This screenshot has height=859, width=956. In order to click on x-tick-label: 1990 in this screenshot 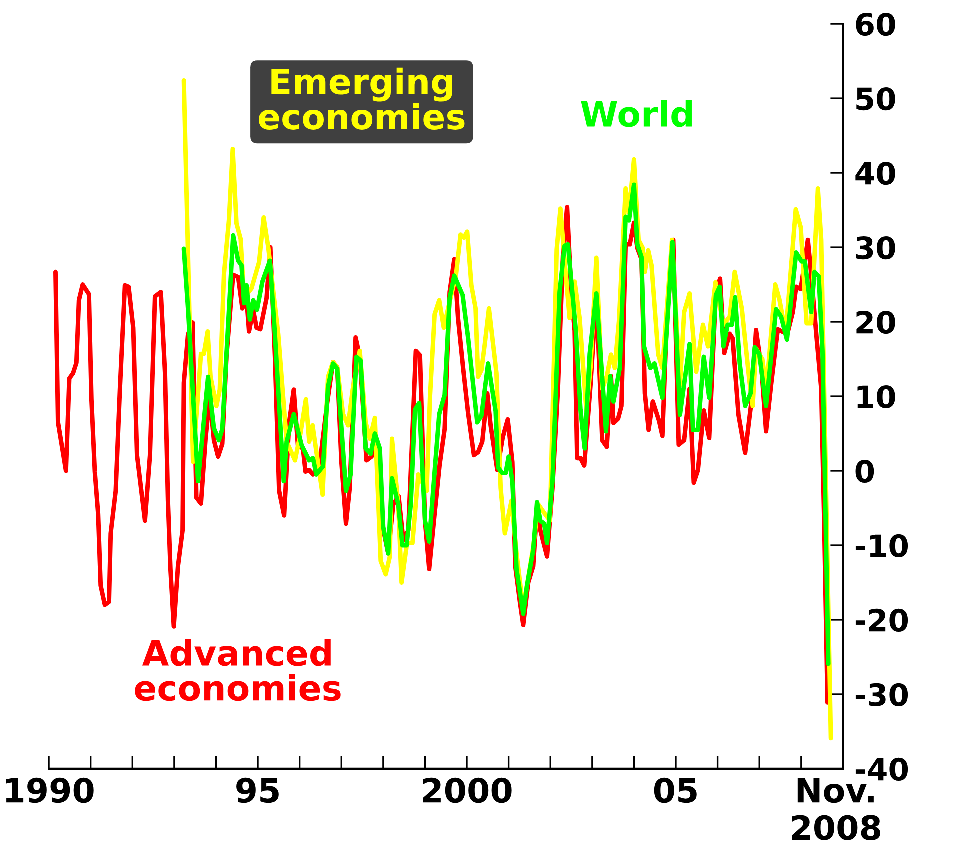, I will do `click(50, 791)`.